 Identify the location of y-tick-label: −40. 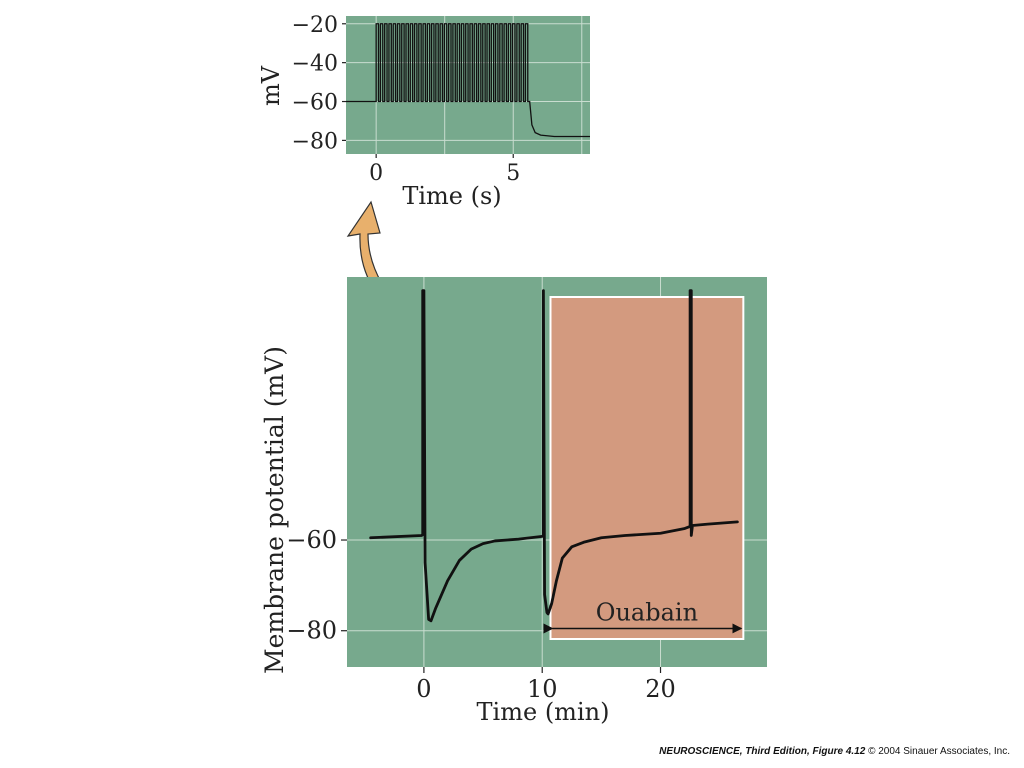
(315, 64).